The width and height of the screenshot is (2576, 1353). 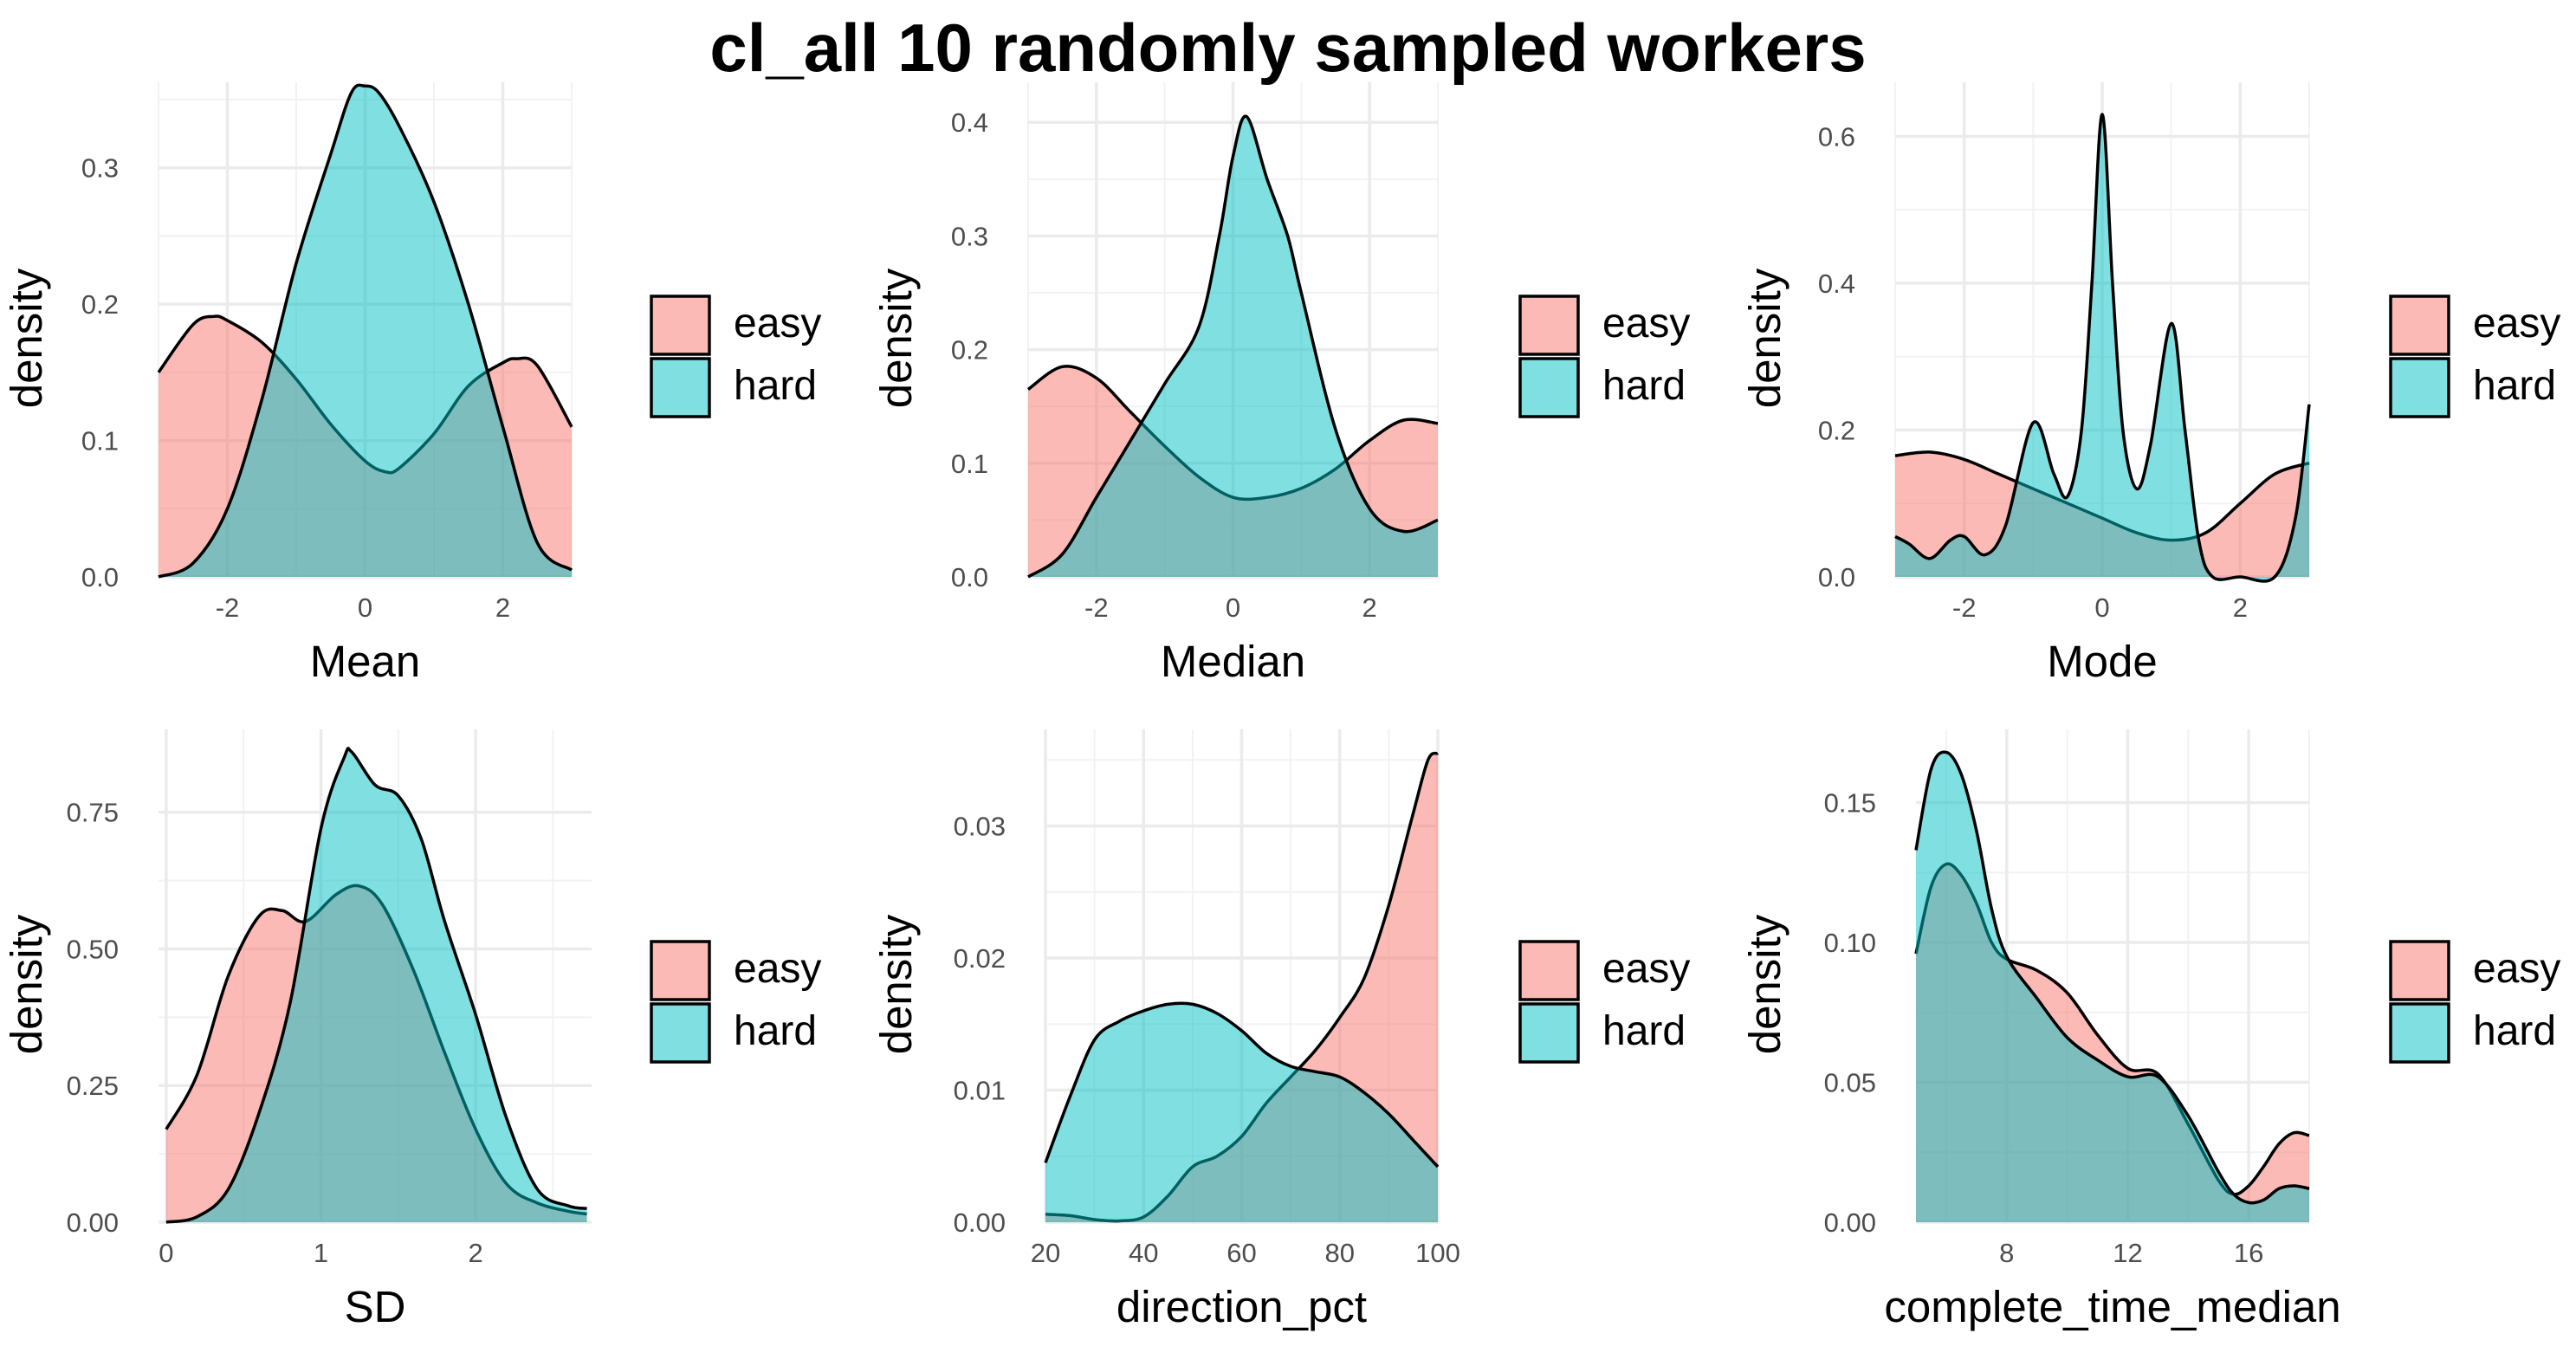 I want to click on x-axis-title: SD, so click(x=375, y=1306).